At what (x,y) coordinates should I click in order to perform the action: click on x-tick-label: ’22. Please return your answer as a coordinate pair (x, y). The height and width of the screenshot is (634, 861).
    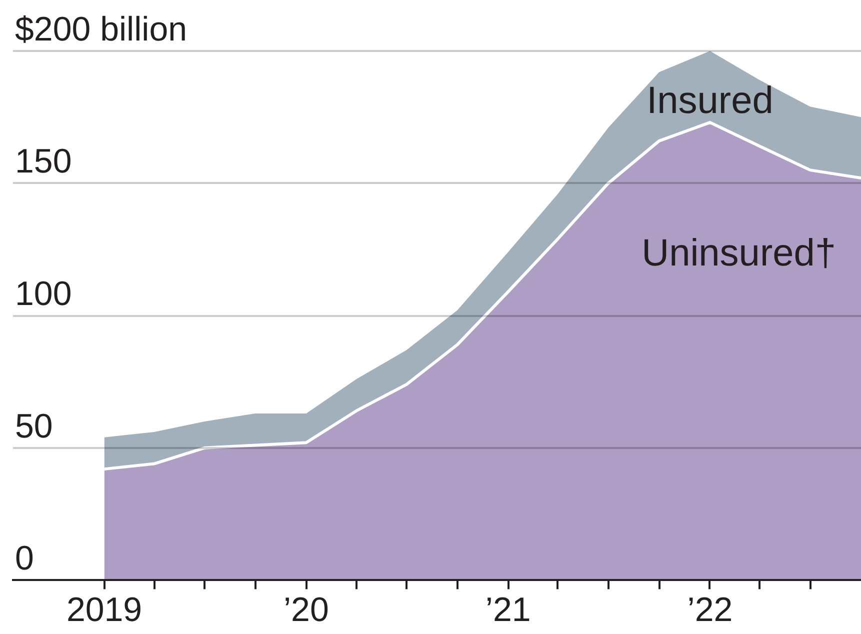
    Looking at the image, I should click on (710, 609).